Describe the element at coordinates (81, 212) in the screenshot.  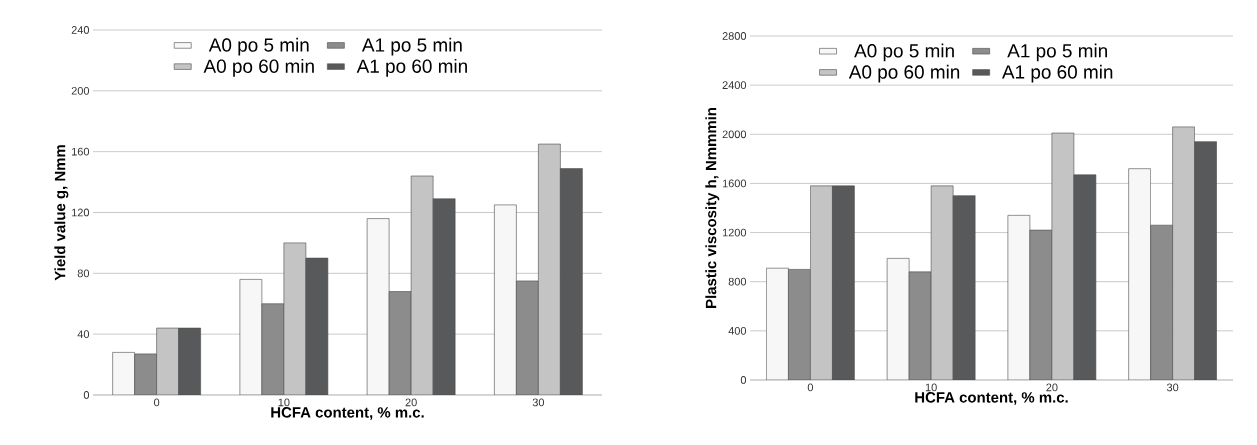
I see `y-tick-label: 120` at that location.